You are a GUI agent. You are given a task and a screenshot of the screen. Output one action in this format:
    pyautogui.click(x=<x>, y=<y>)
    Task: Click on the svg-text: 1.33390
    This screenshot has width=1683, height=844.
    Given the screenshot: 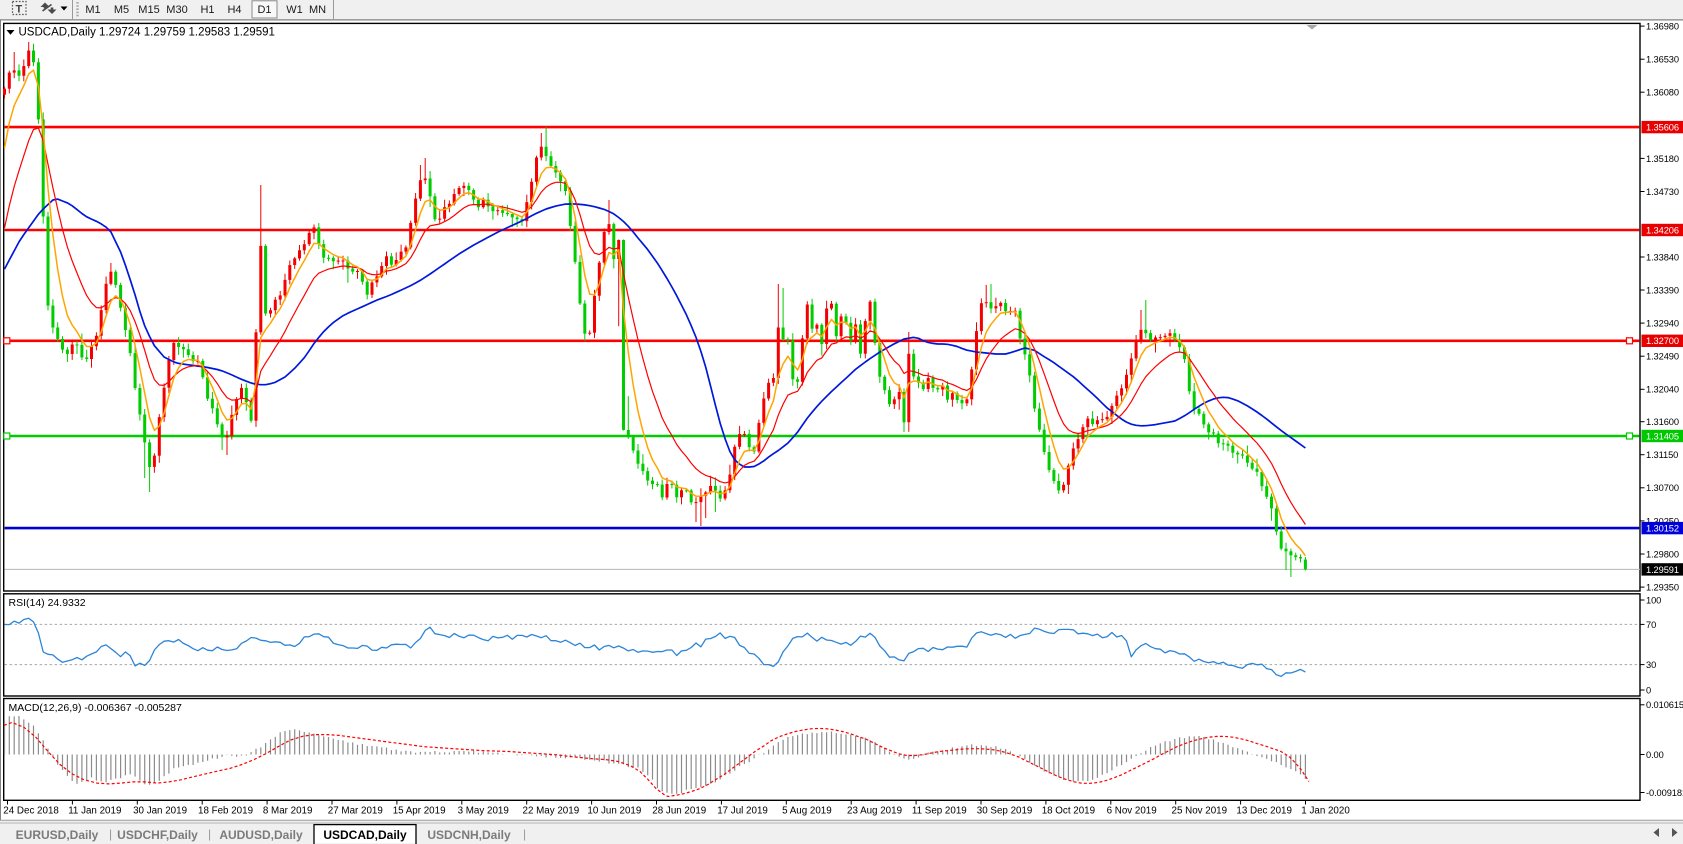 What is the action you would take?
    pyautogui.click(x=1662, y=290)
    